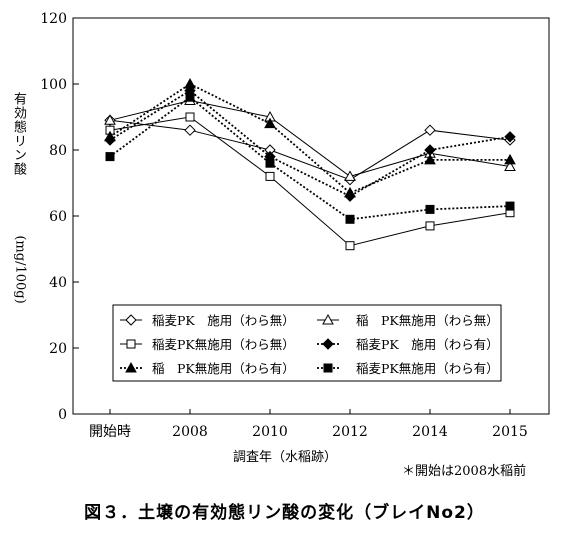  I want to click on legend-label: 稲 PK無施用（わら無）, so click(427, 320).